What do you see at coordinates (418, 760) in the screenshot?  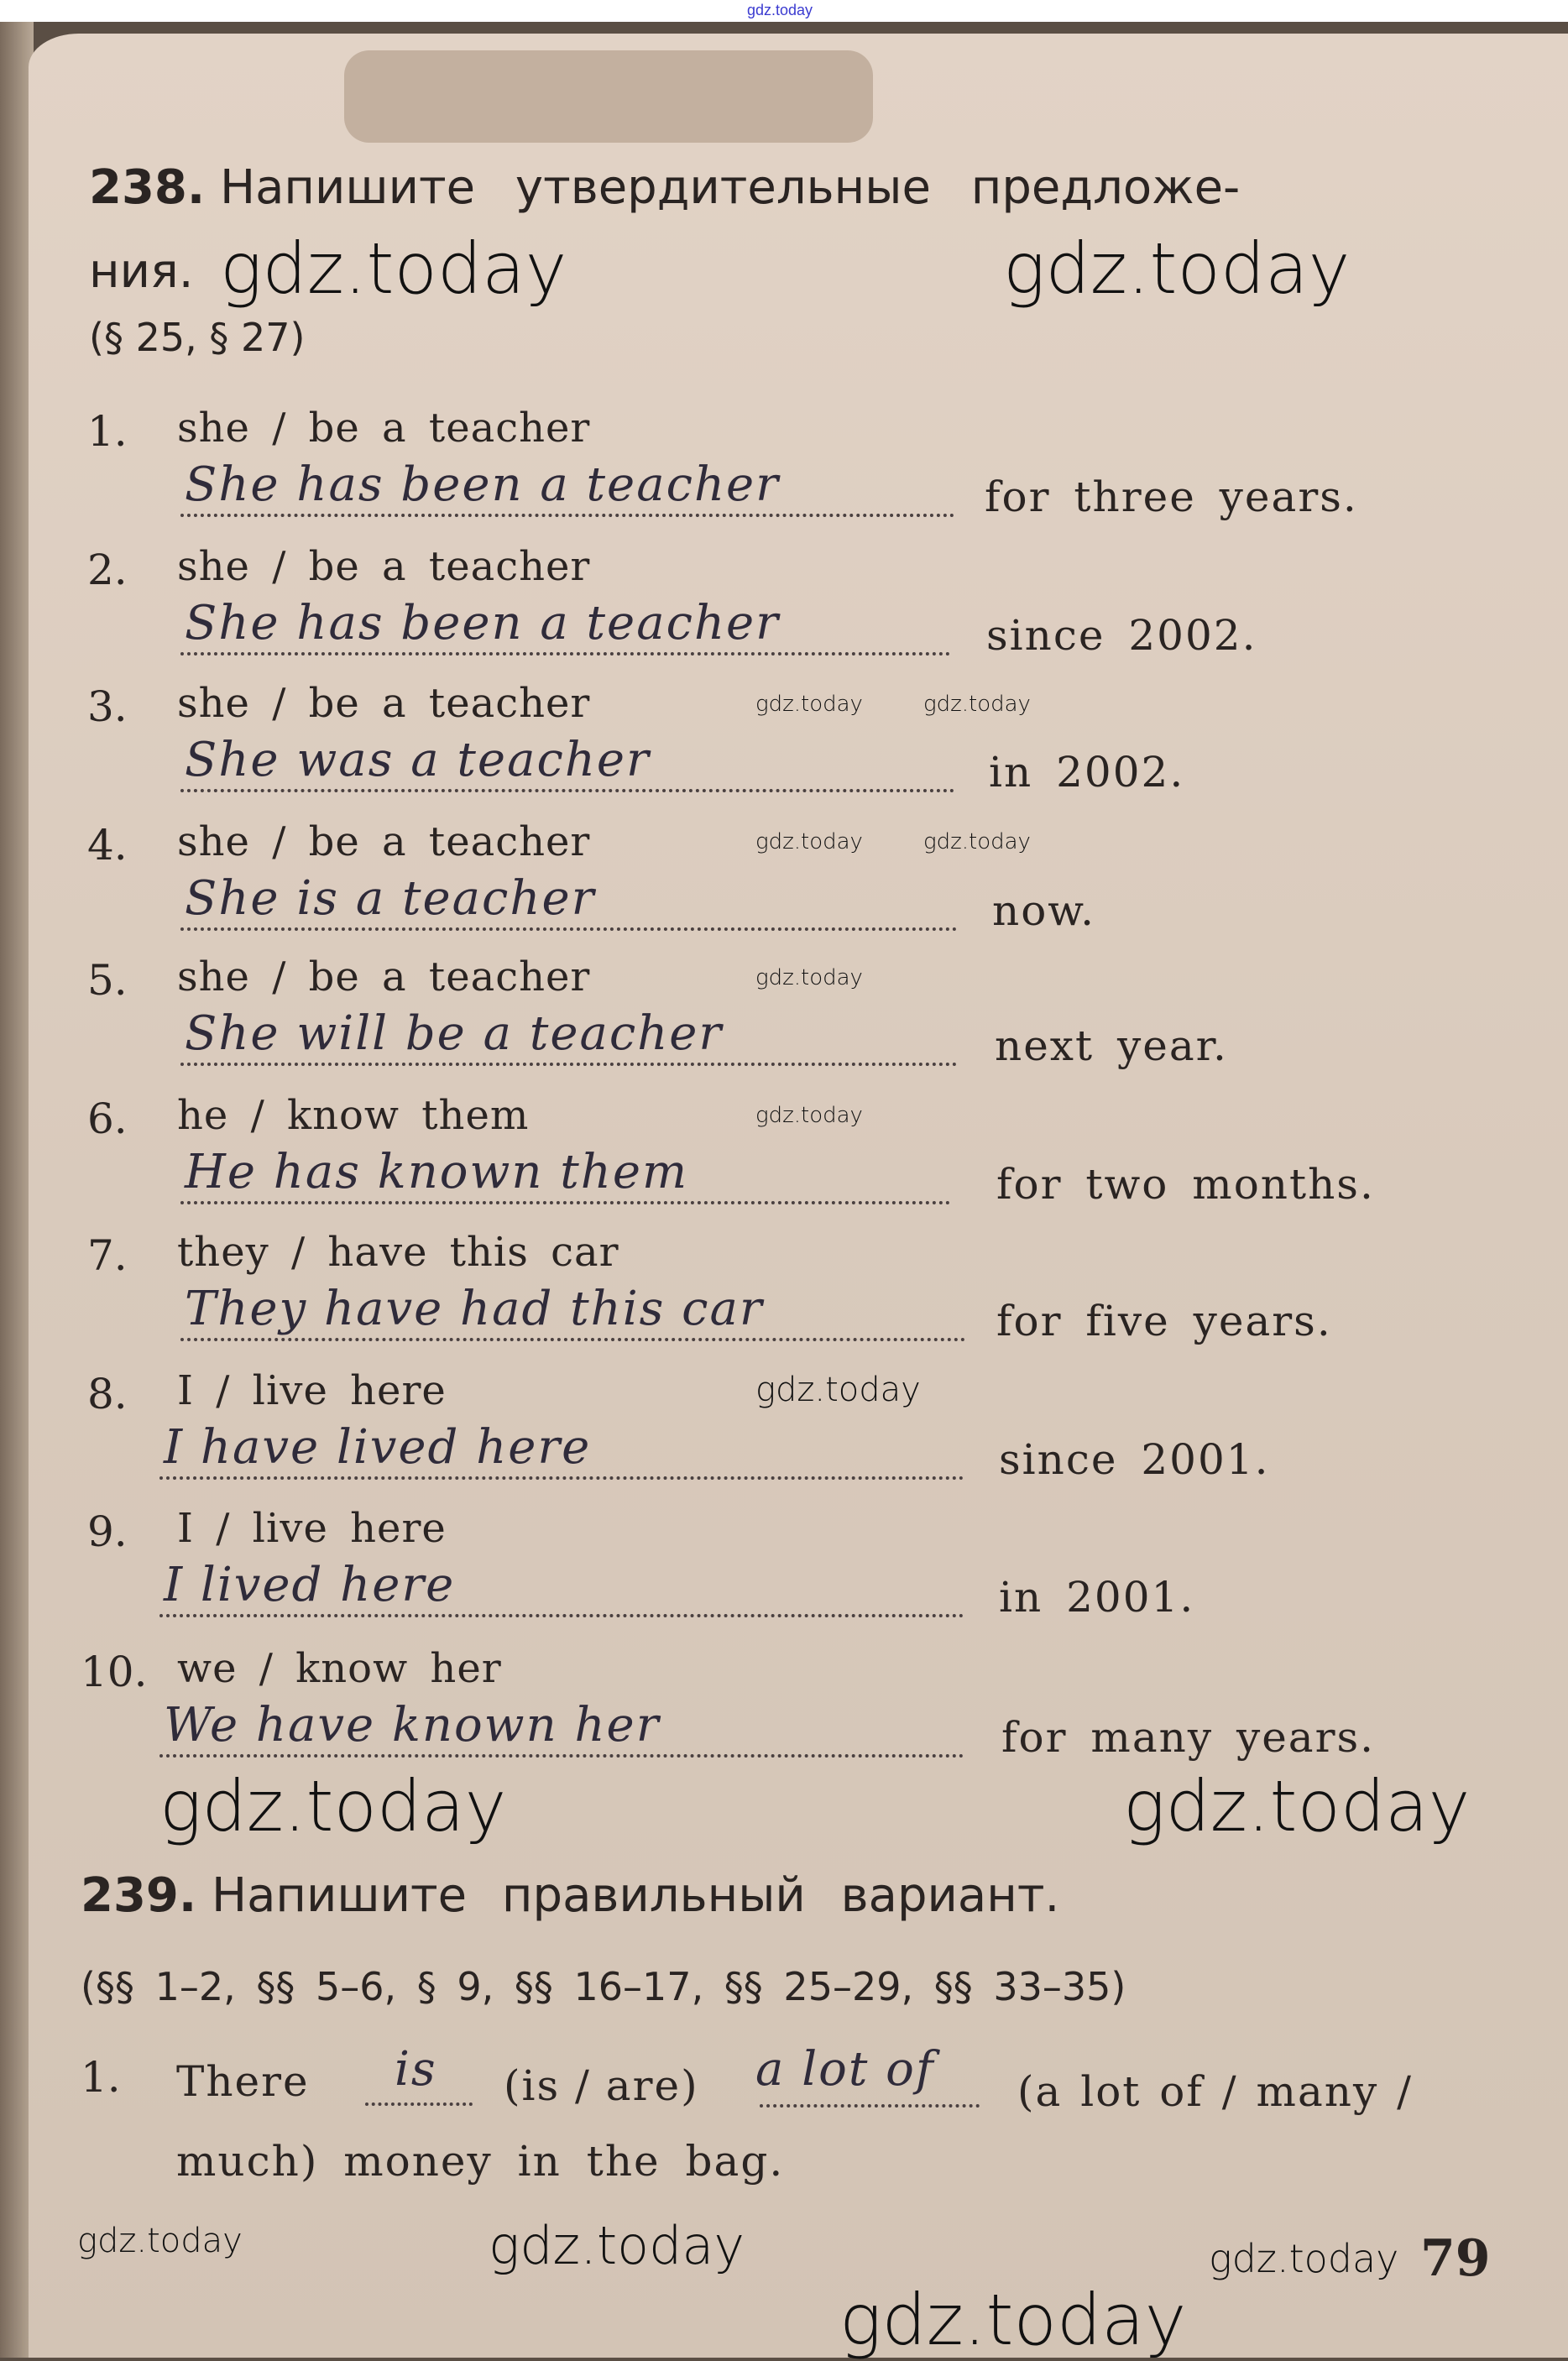 I see `handwritten-answer: She was a teacher` at bounding box center [418, 760].